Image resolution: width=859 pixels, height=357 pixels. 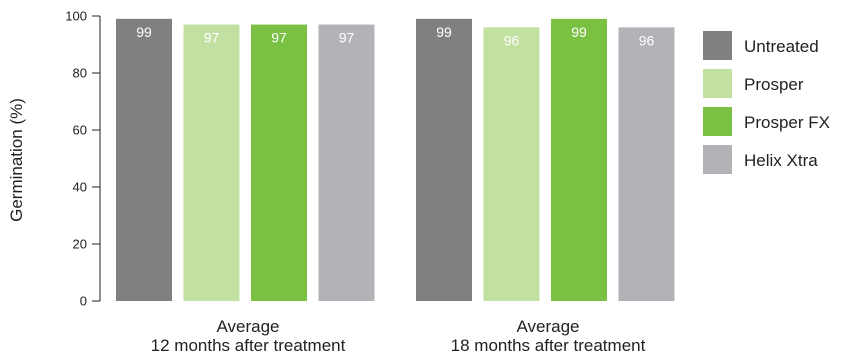 What do you see at coordinates (83, 159) in the screenshot?
I see `y-axis: 0 20 40 60 80 100` at bounding box center [83, 159].